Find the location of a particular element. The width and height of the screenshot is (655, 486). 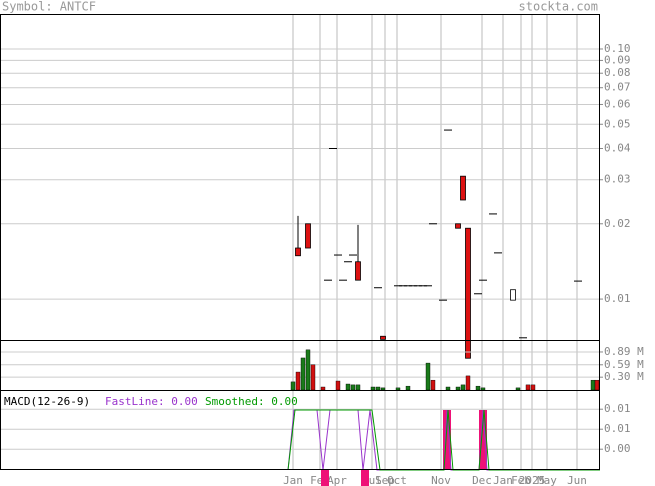

x-tick-label: Feb is located at coordinates (521, 480).